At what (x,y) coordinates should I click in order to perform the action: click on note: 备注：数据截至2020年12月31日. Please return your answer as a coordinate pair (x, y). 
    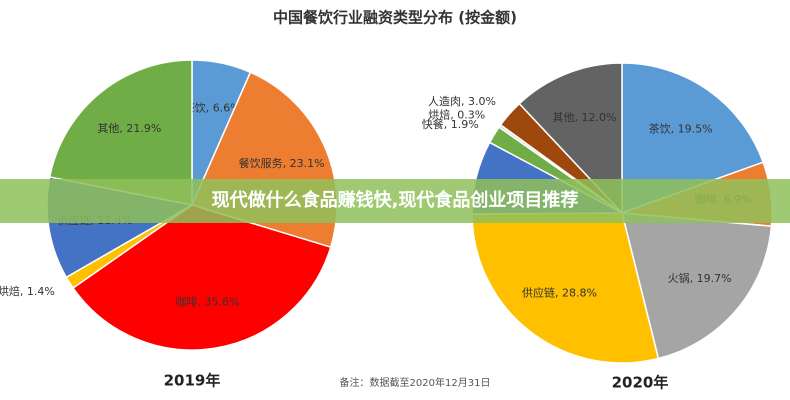
    Looking at the image, I should click on (415, 382).